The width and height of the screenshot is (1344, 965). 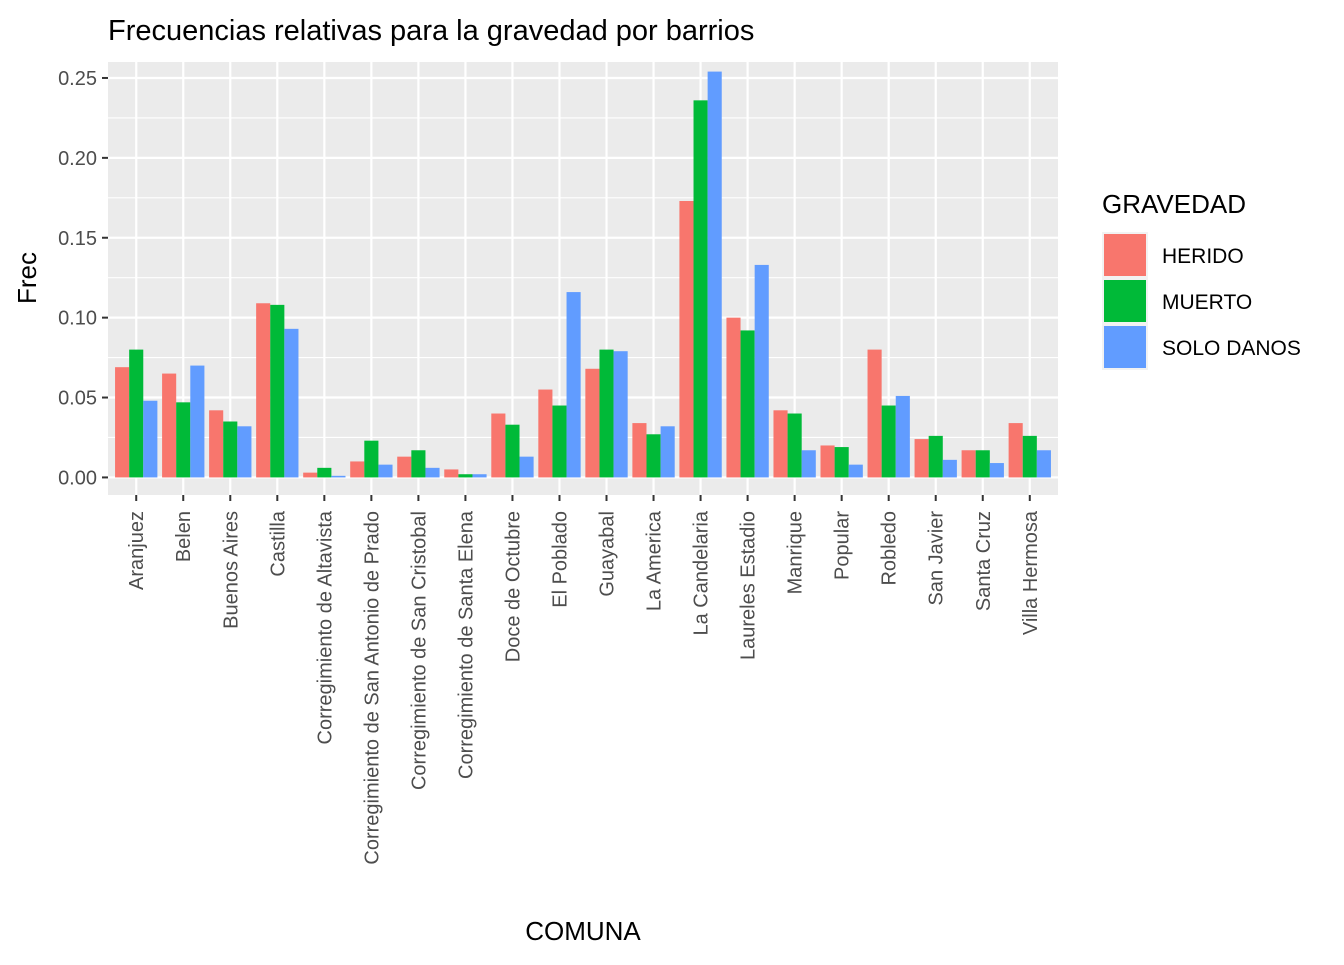 I want to click on legend-label: MUERTO, so click(x=1207, y=302).